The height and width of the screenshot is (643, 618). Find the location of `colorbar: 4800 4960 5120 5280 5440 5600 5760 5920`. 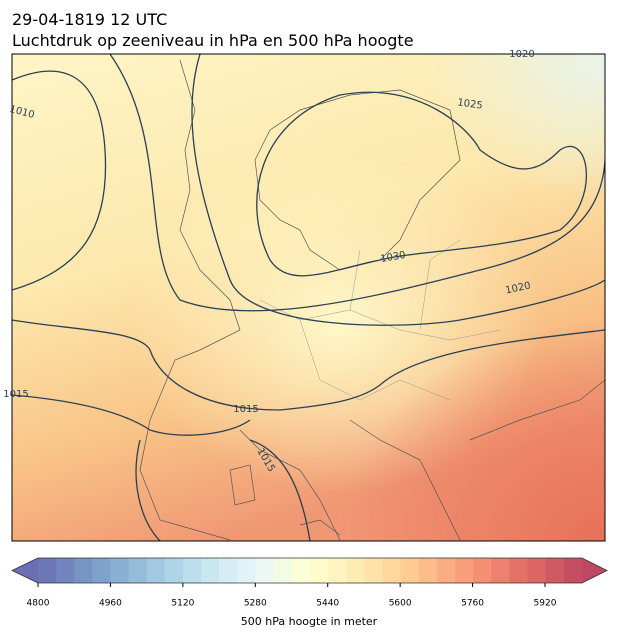

colorbar: 4800 4960 5120 5280 5440 5600 5760 5920 is located at coordinates (309, 583).